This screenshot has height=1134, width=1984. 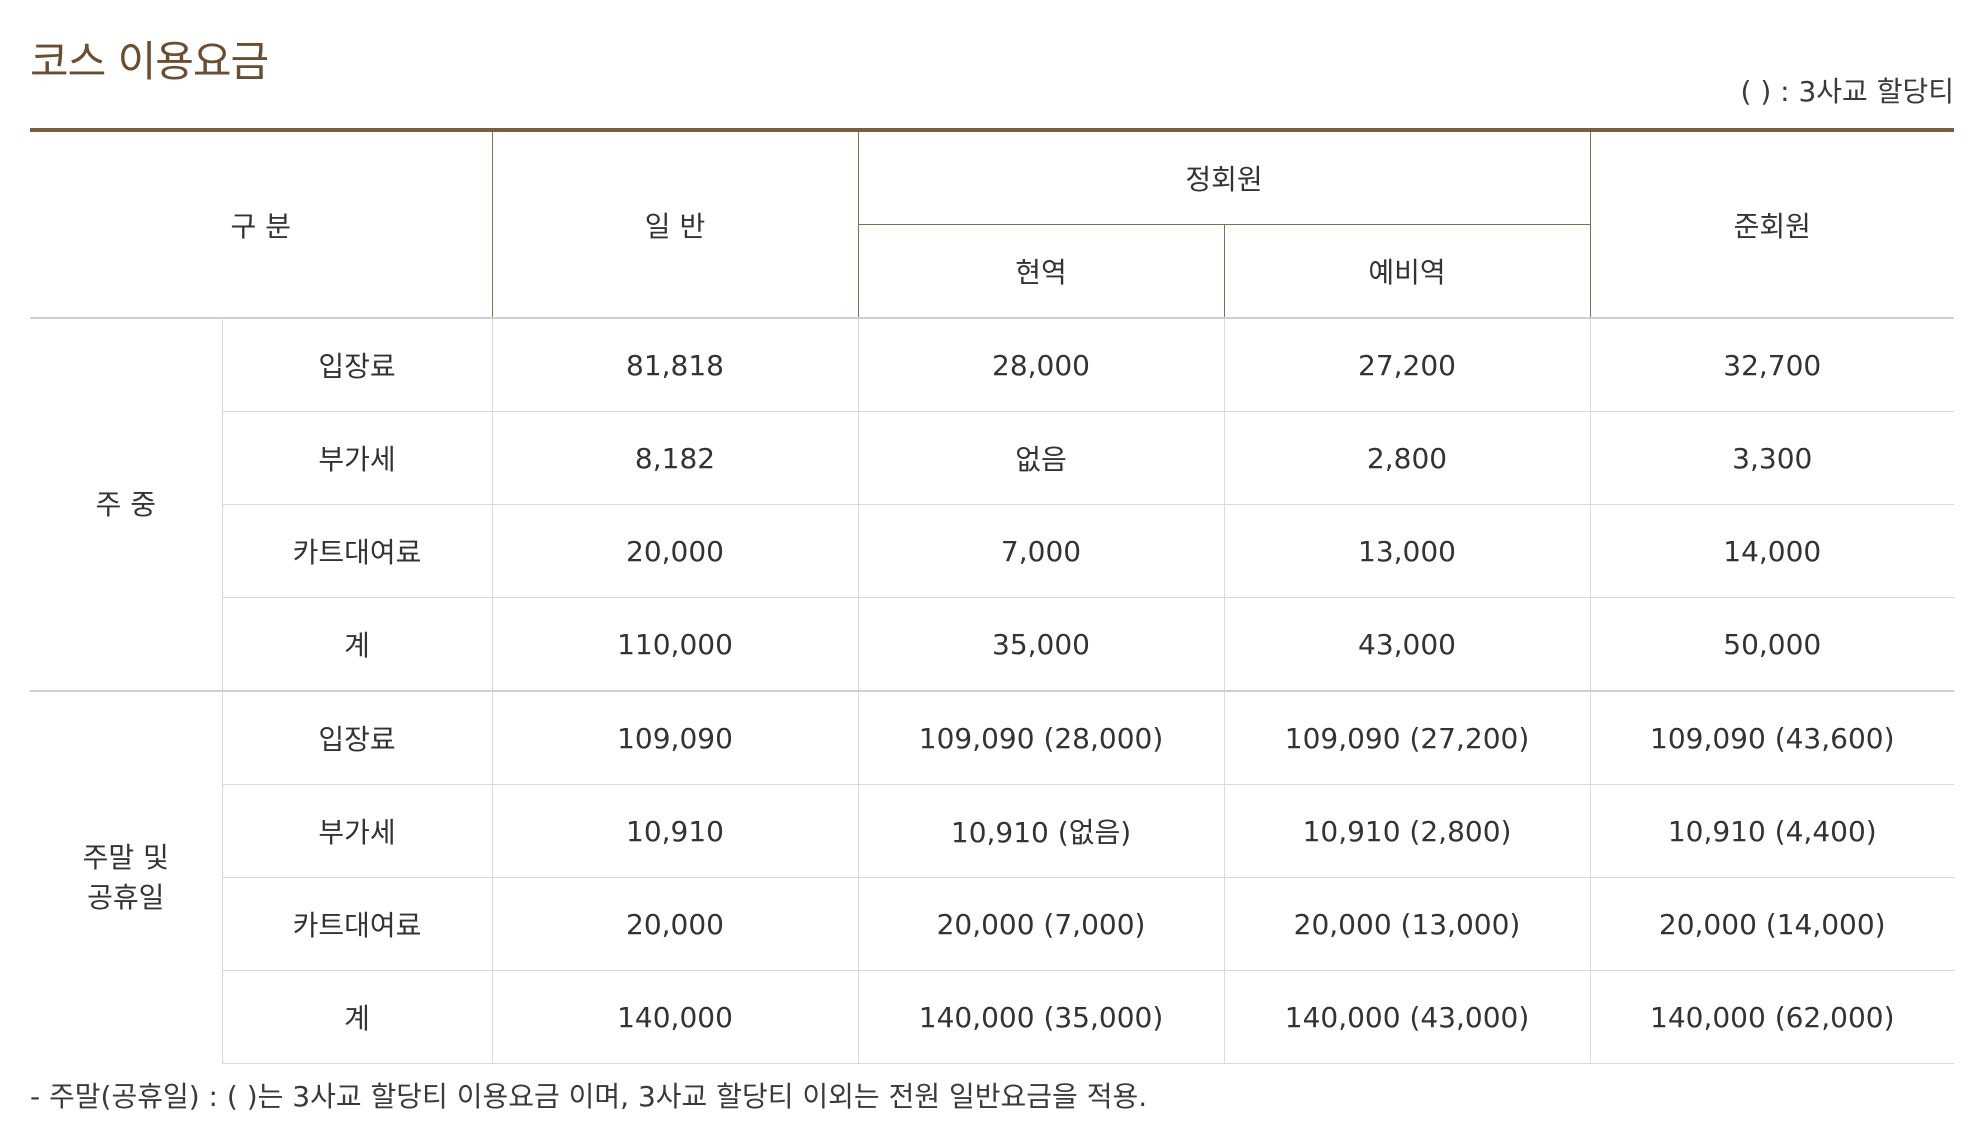 I want to click on cell-general: 8,182, so click(x=675, y=458).